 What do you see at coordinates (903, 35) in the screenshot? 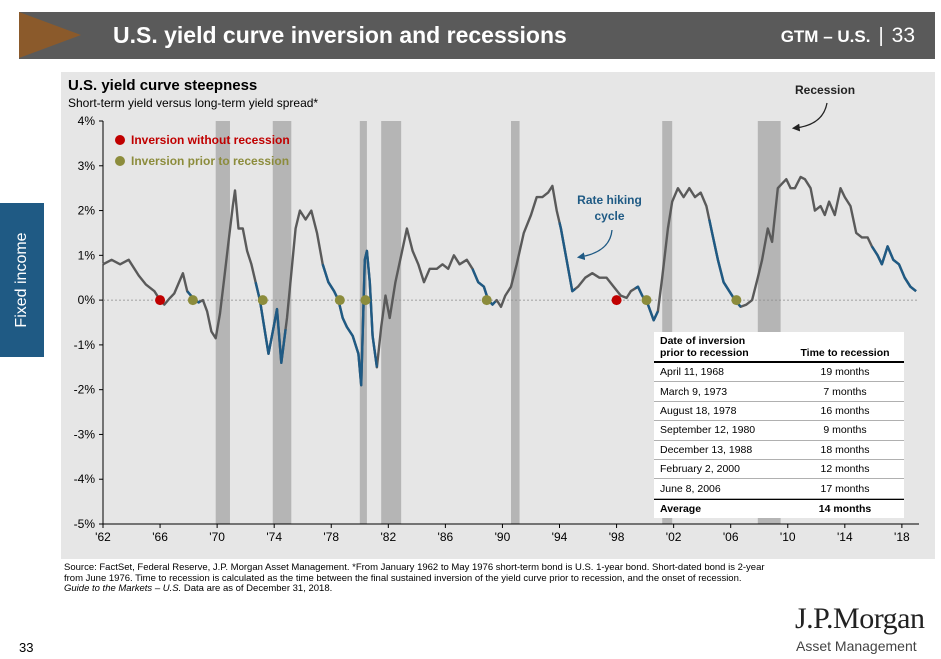
I see `header-page-number: 33` at bounding box center [903, 35].